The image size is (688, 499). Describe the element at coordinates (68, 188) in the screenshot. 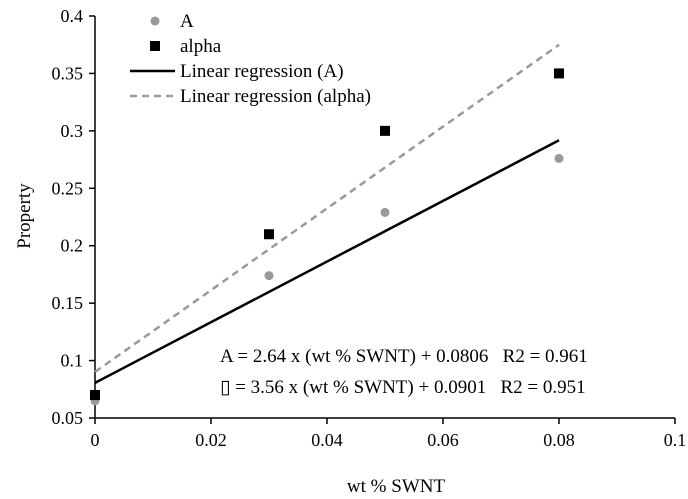

I see `y-tick-label: 0.25` at that location.